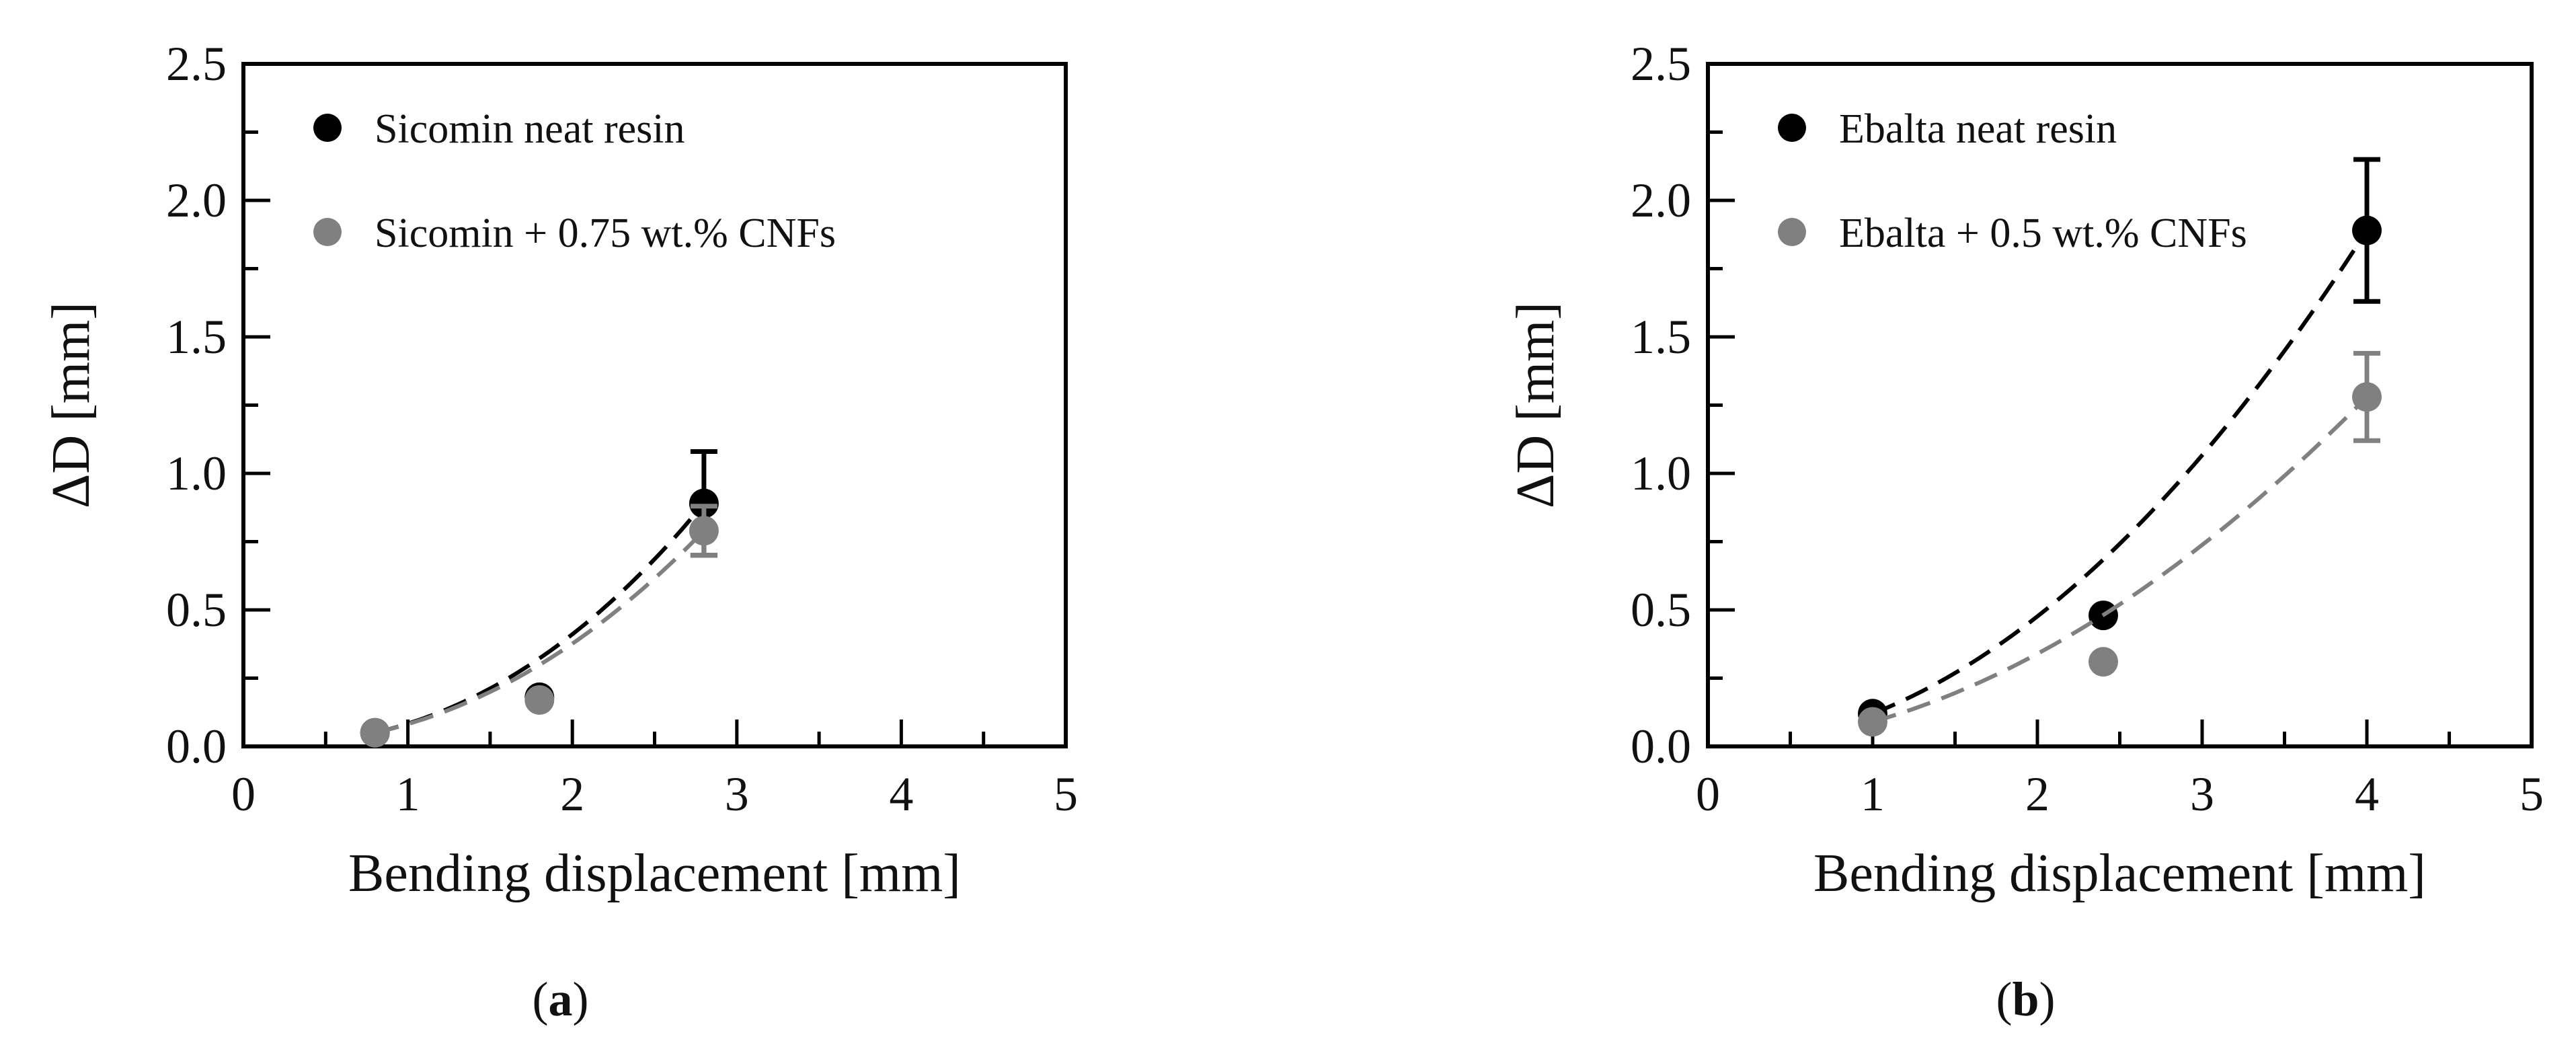 The height and width of the screenshot is (1049, 2576). I want to click on panel-label: (a), so click(561, 999).